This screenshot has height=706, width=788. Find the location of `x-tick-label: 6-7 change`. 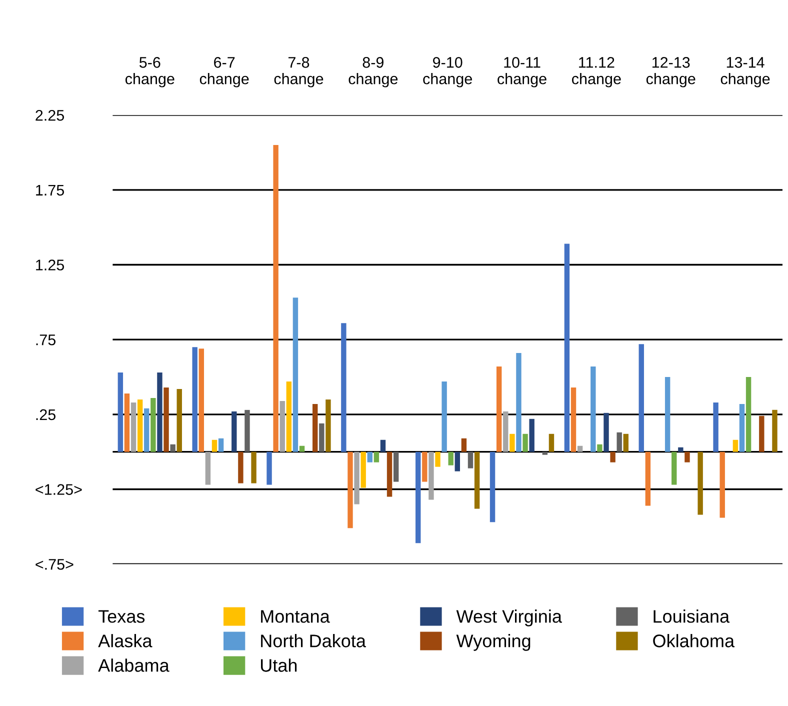

x-tick-label: 6-7 change is located at coordinates (224, 72).